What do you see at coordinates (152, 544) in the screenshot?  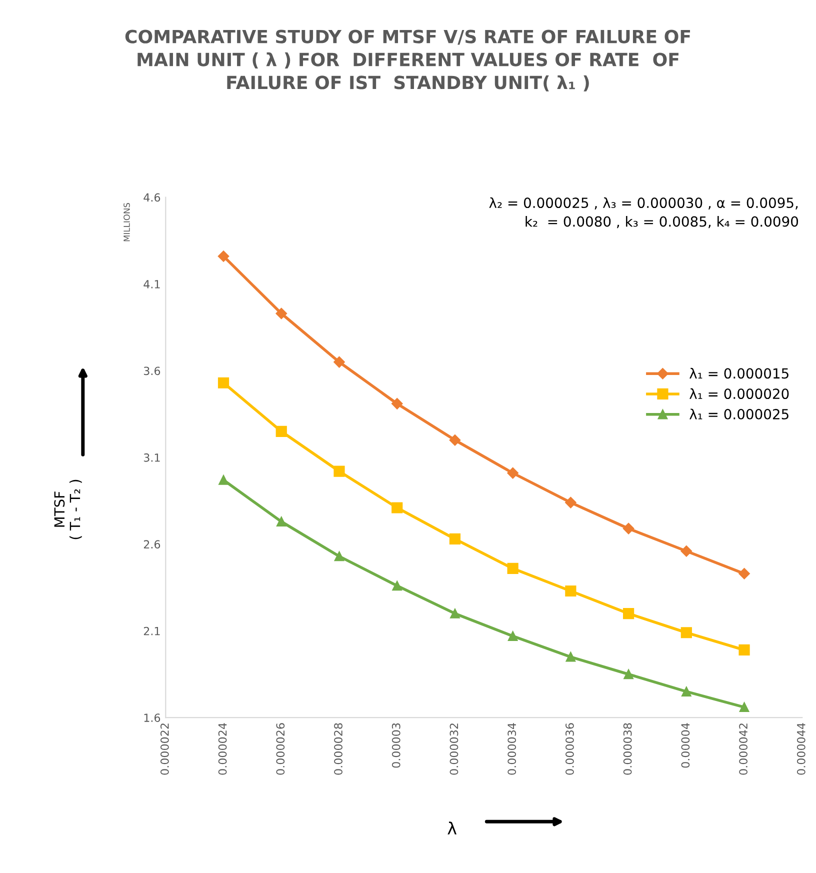 I see `y-tick-label: 2.6` at bounding box center [152, 544].